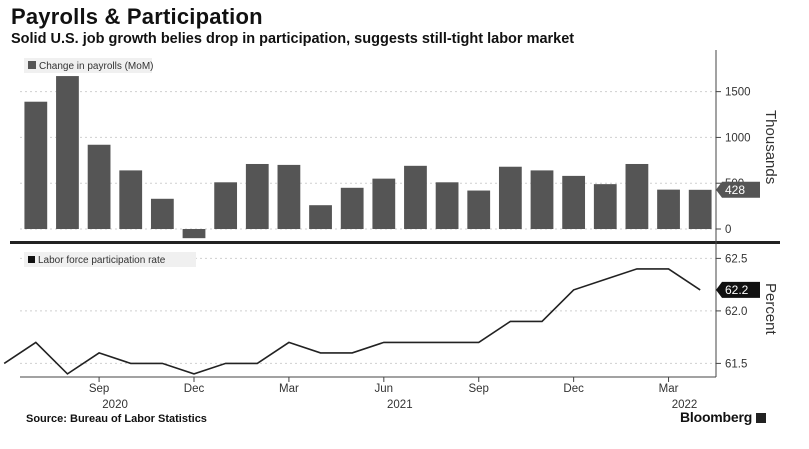 Image resolution: width=809 pixels, height=449 pixels. What do you see at coordinates (115, 405) in the screenshot?
I see `x-tick-year: 2020` at bounding box center [115, 405].